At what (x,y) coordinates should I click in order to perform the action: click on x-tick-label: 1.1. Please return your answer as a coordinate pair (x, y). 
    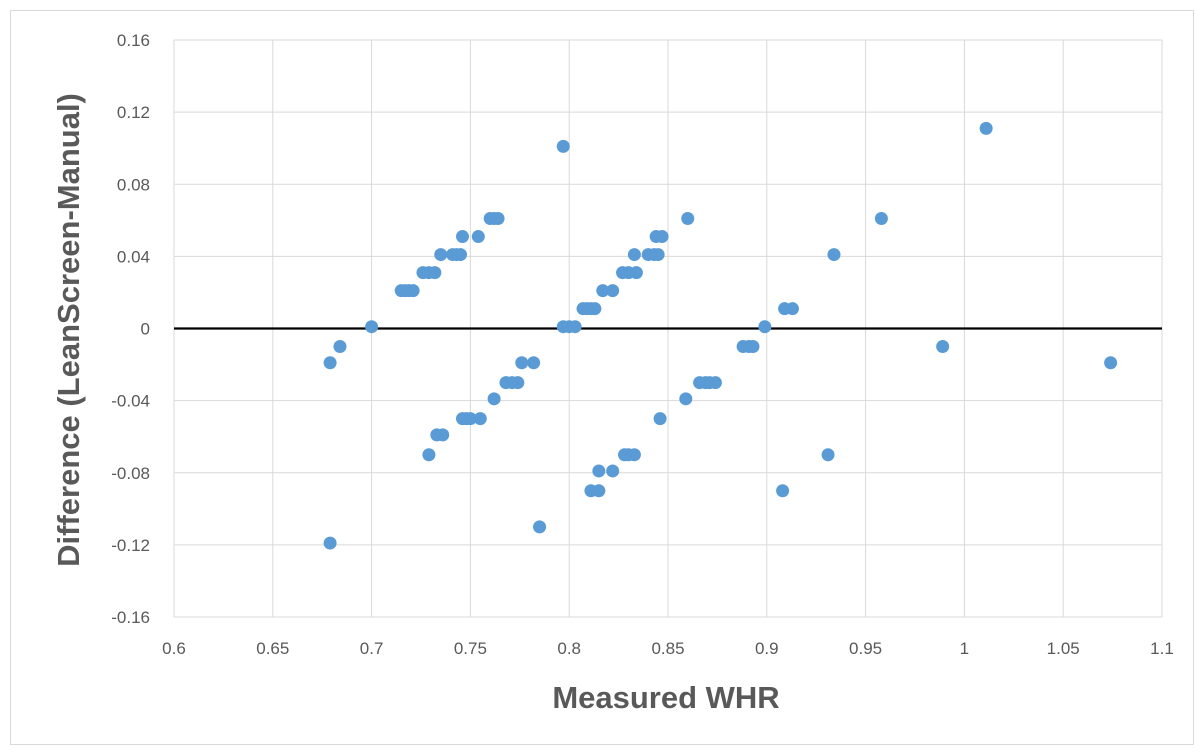
    Looking at the image, I should click on (1162, 648).